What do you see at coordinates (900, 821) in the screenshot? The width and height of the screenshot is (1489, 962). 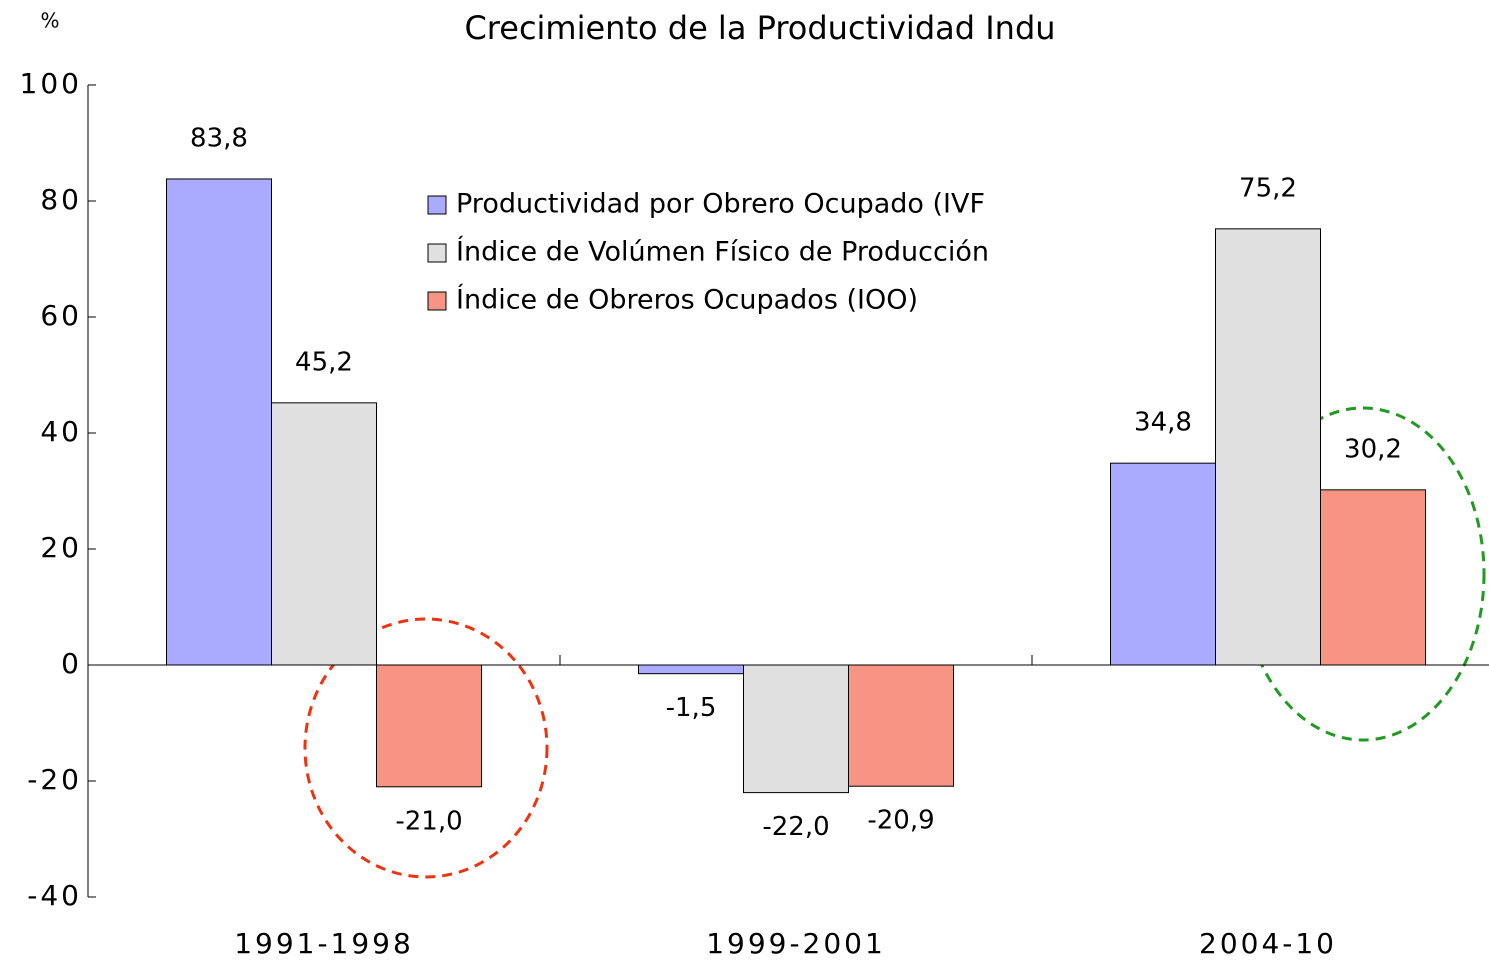 I see `data-label: -20,9` at bounding box center [900, 821].